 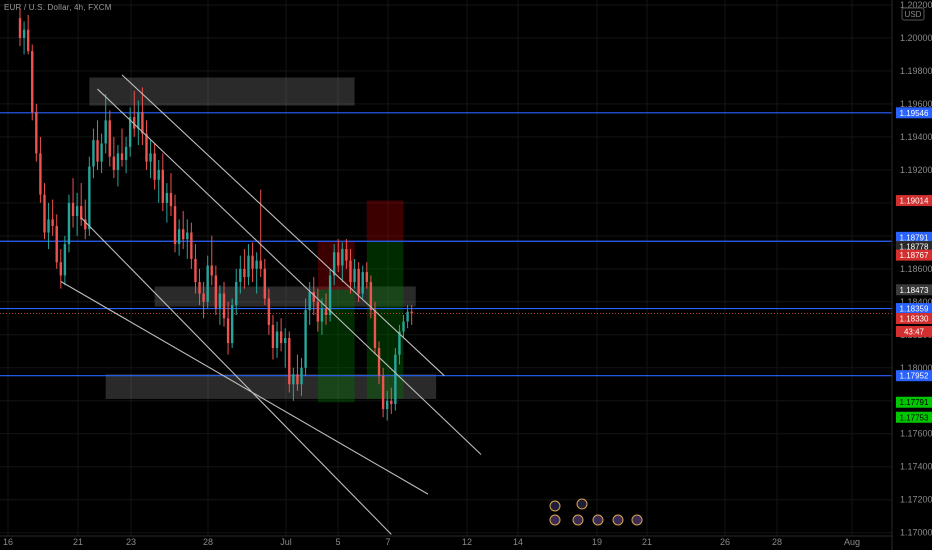 What do you see at coordinates (596, 512) in the screenshot?
I see `events-markers` at bounding box center [596, 512].